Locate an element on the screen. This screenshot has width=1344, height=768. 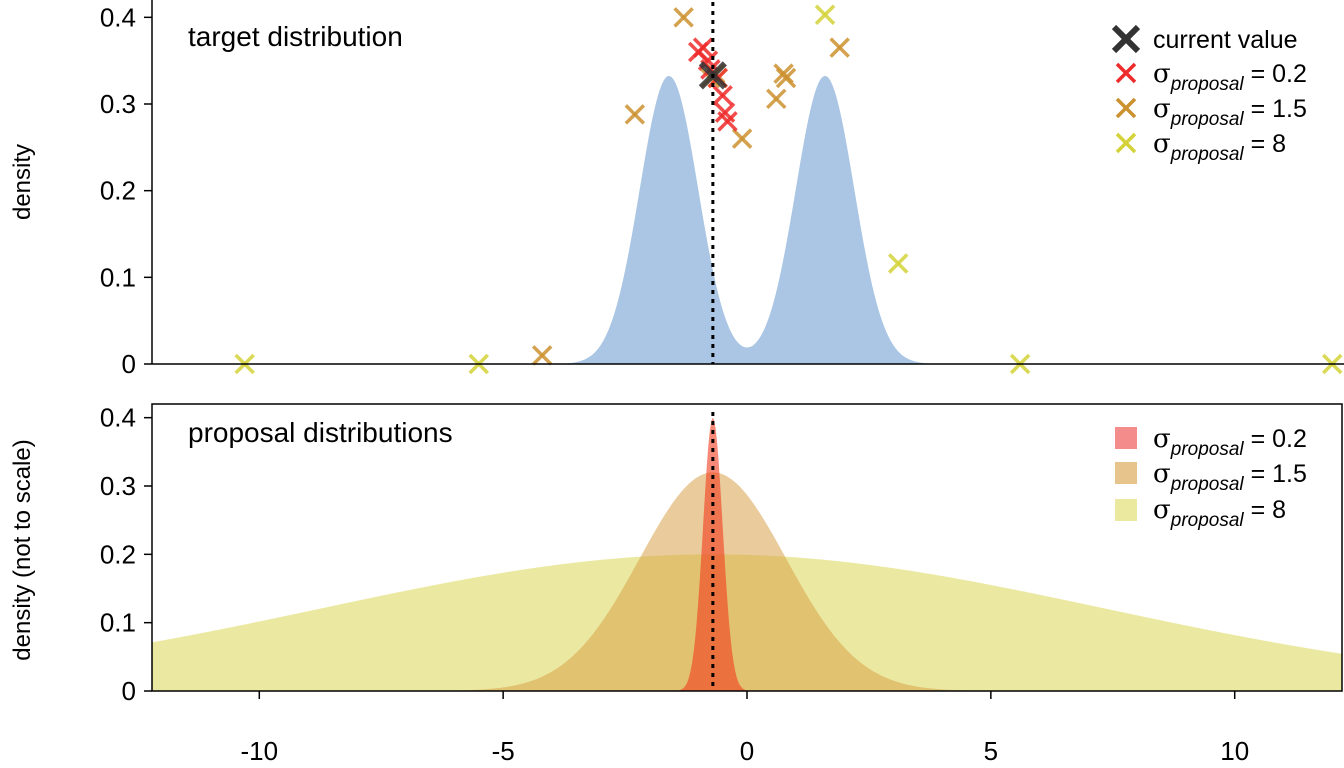
bottom-y-axis-ticks: 0 0.1 0.2 0.3 0.4 is located at coordinates (126, 554).